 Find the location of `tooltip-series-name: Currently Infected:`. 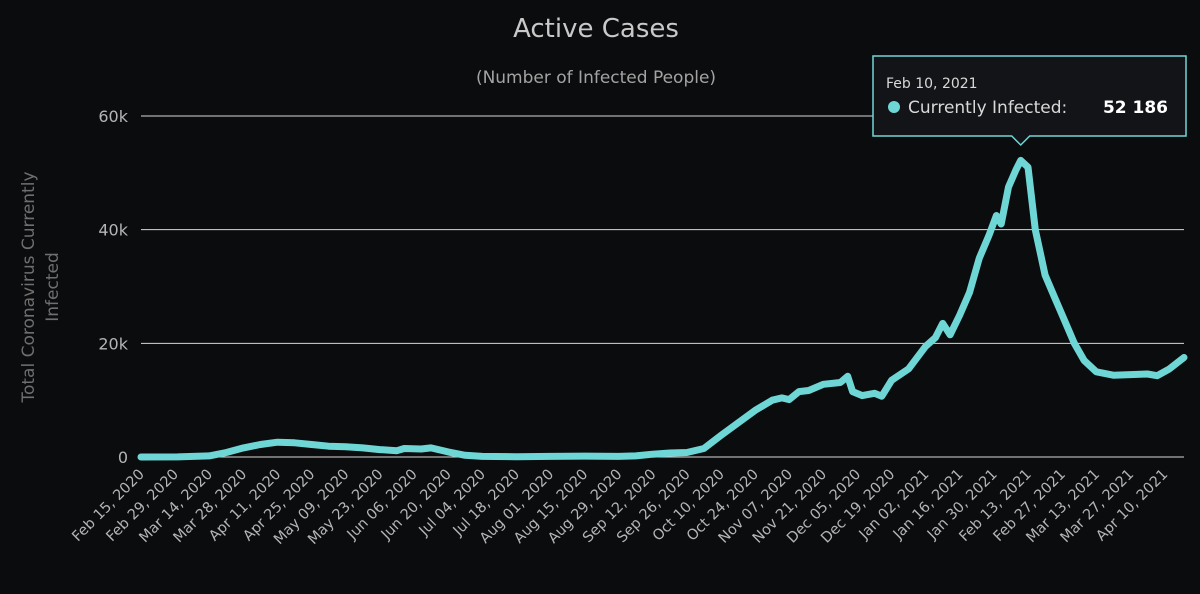

tooltip-series-name: Currently Infected: is located at coordinates (987, 108).